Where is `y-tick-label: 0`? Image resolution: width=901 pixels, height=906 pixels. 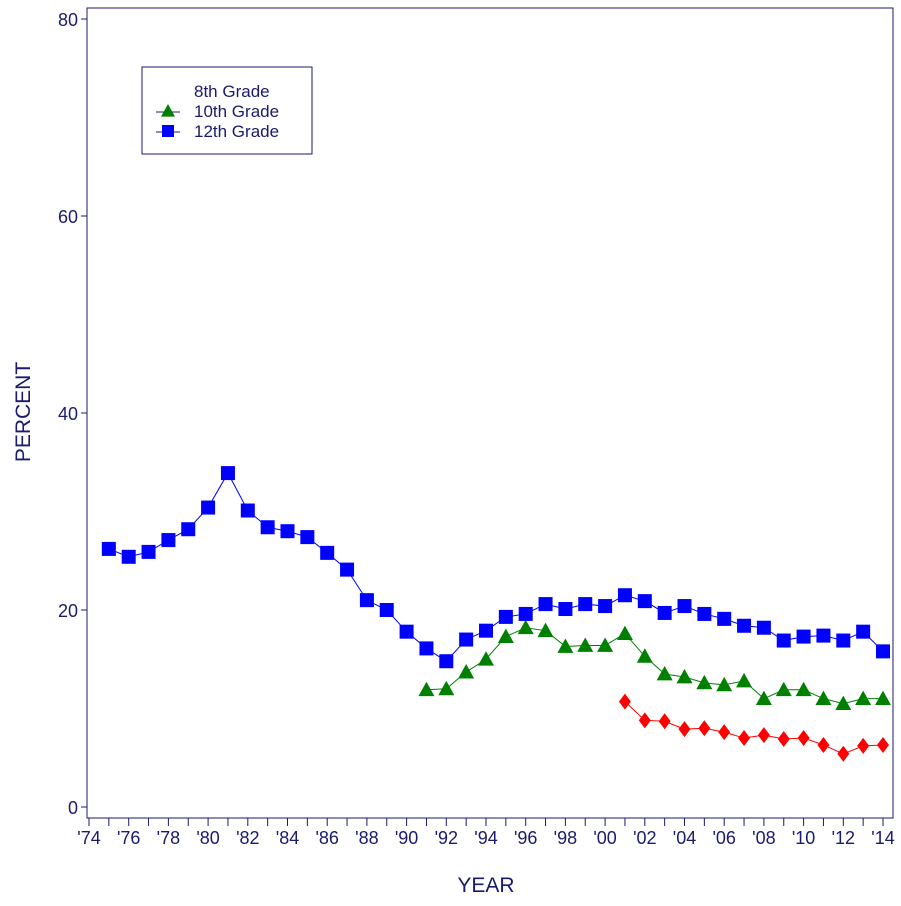
y-tick-label: 0 is located at coordinates (73, 808).